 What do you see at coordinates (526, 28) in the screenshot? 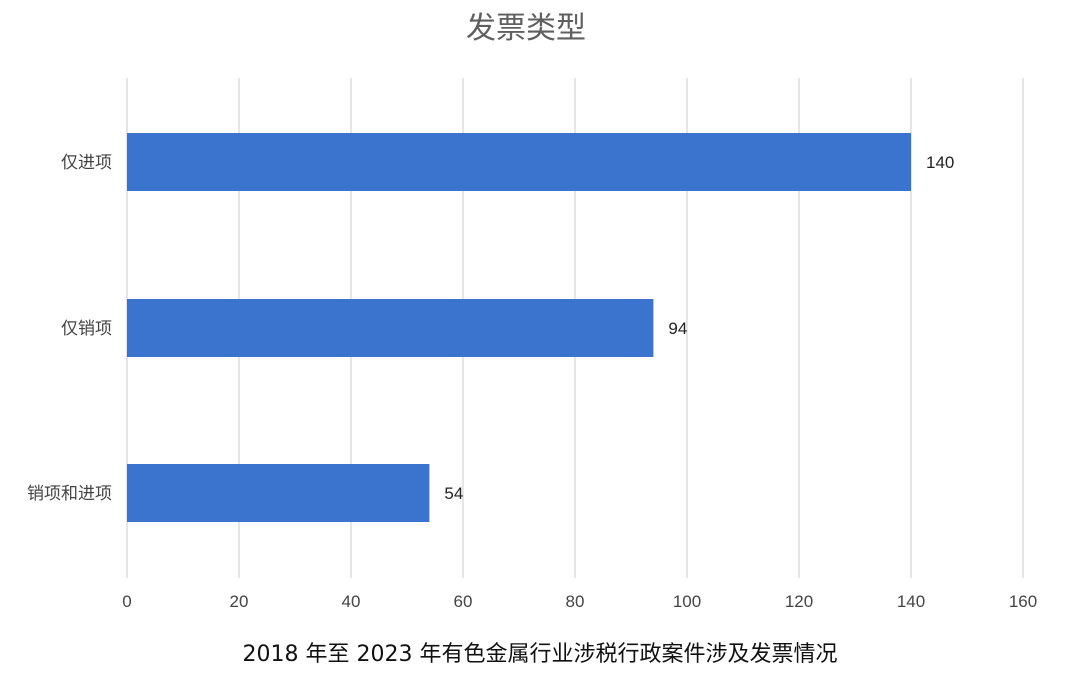
I see `chart-title: 发票类型` at bounding box center [526, 28].